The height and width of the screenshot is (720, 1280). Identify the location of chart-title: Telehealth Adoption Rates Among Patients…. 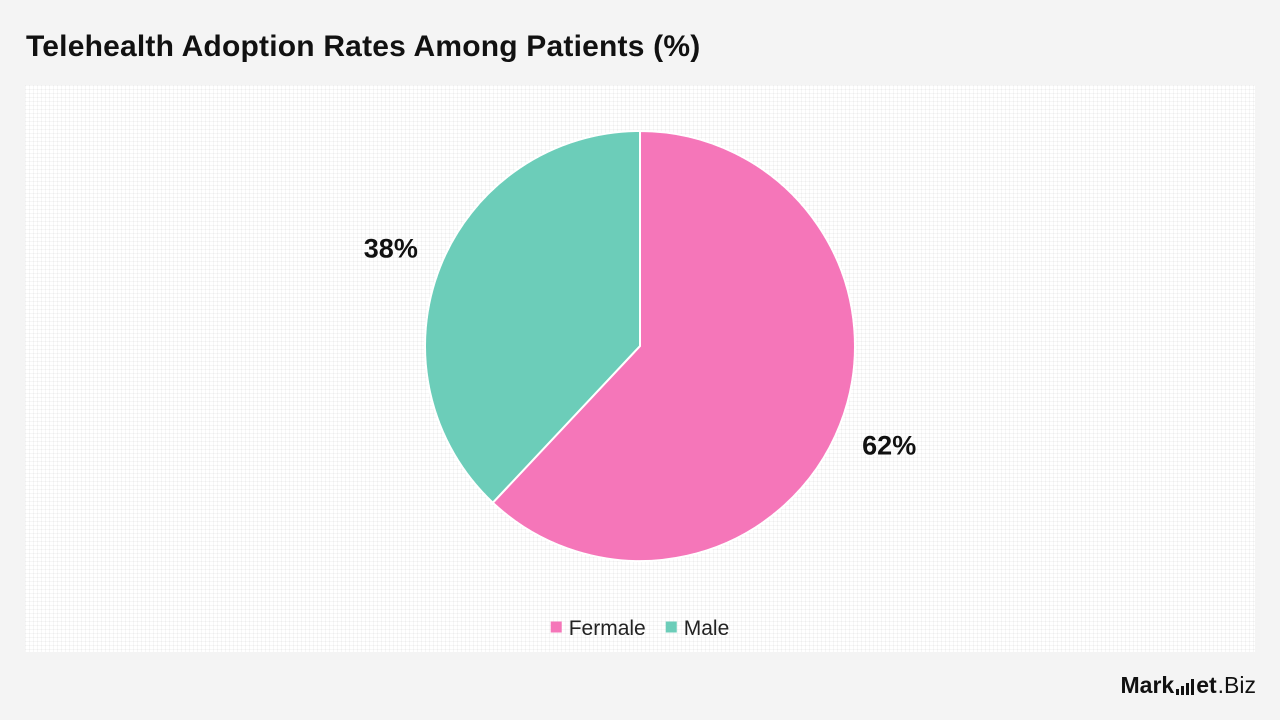
(363, 46).